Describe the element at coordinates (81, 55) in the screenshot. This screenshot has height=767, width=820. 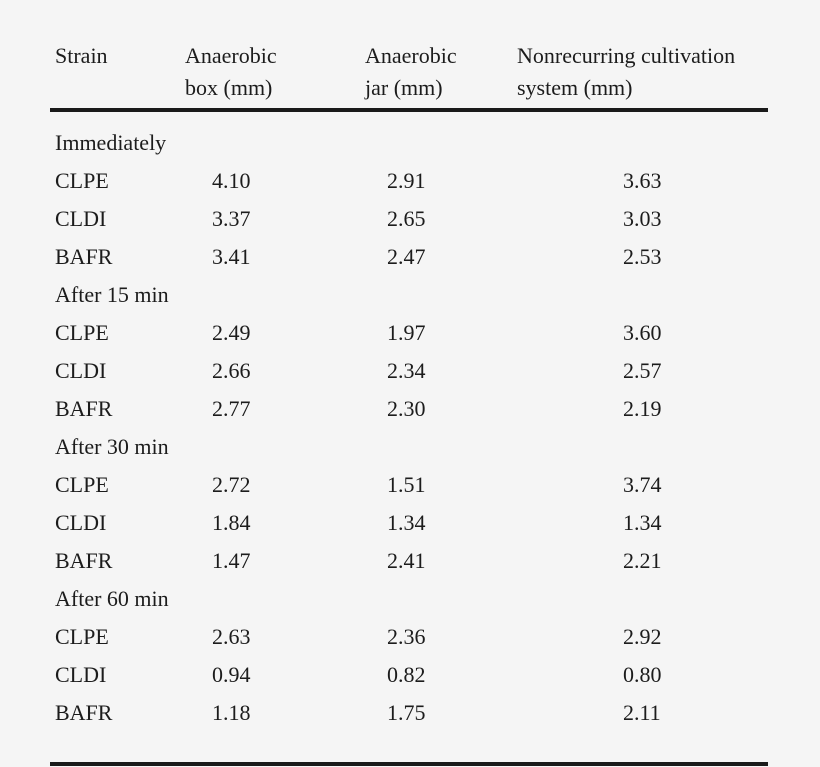
I see `header-line: Strain` at that location.